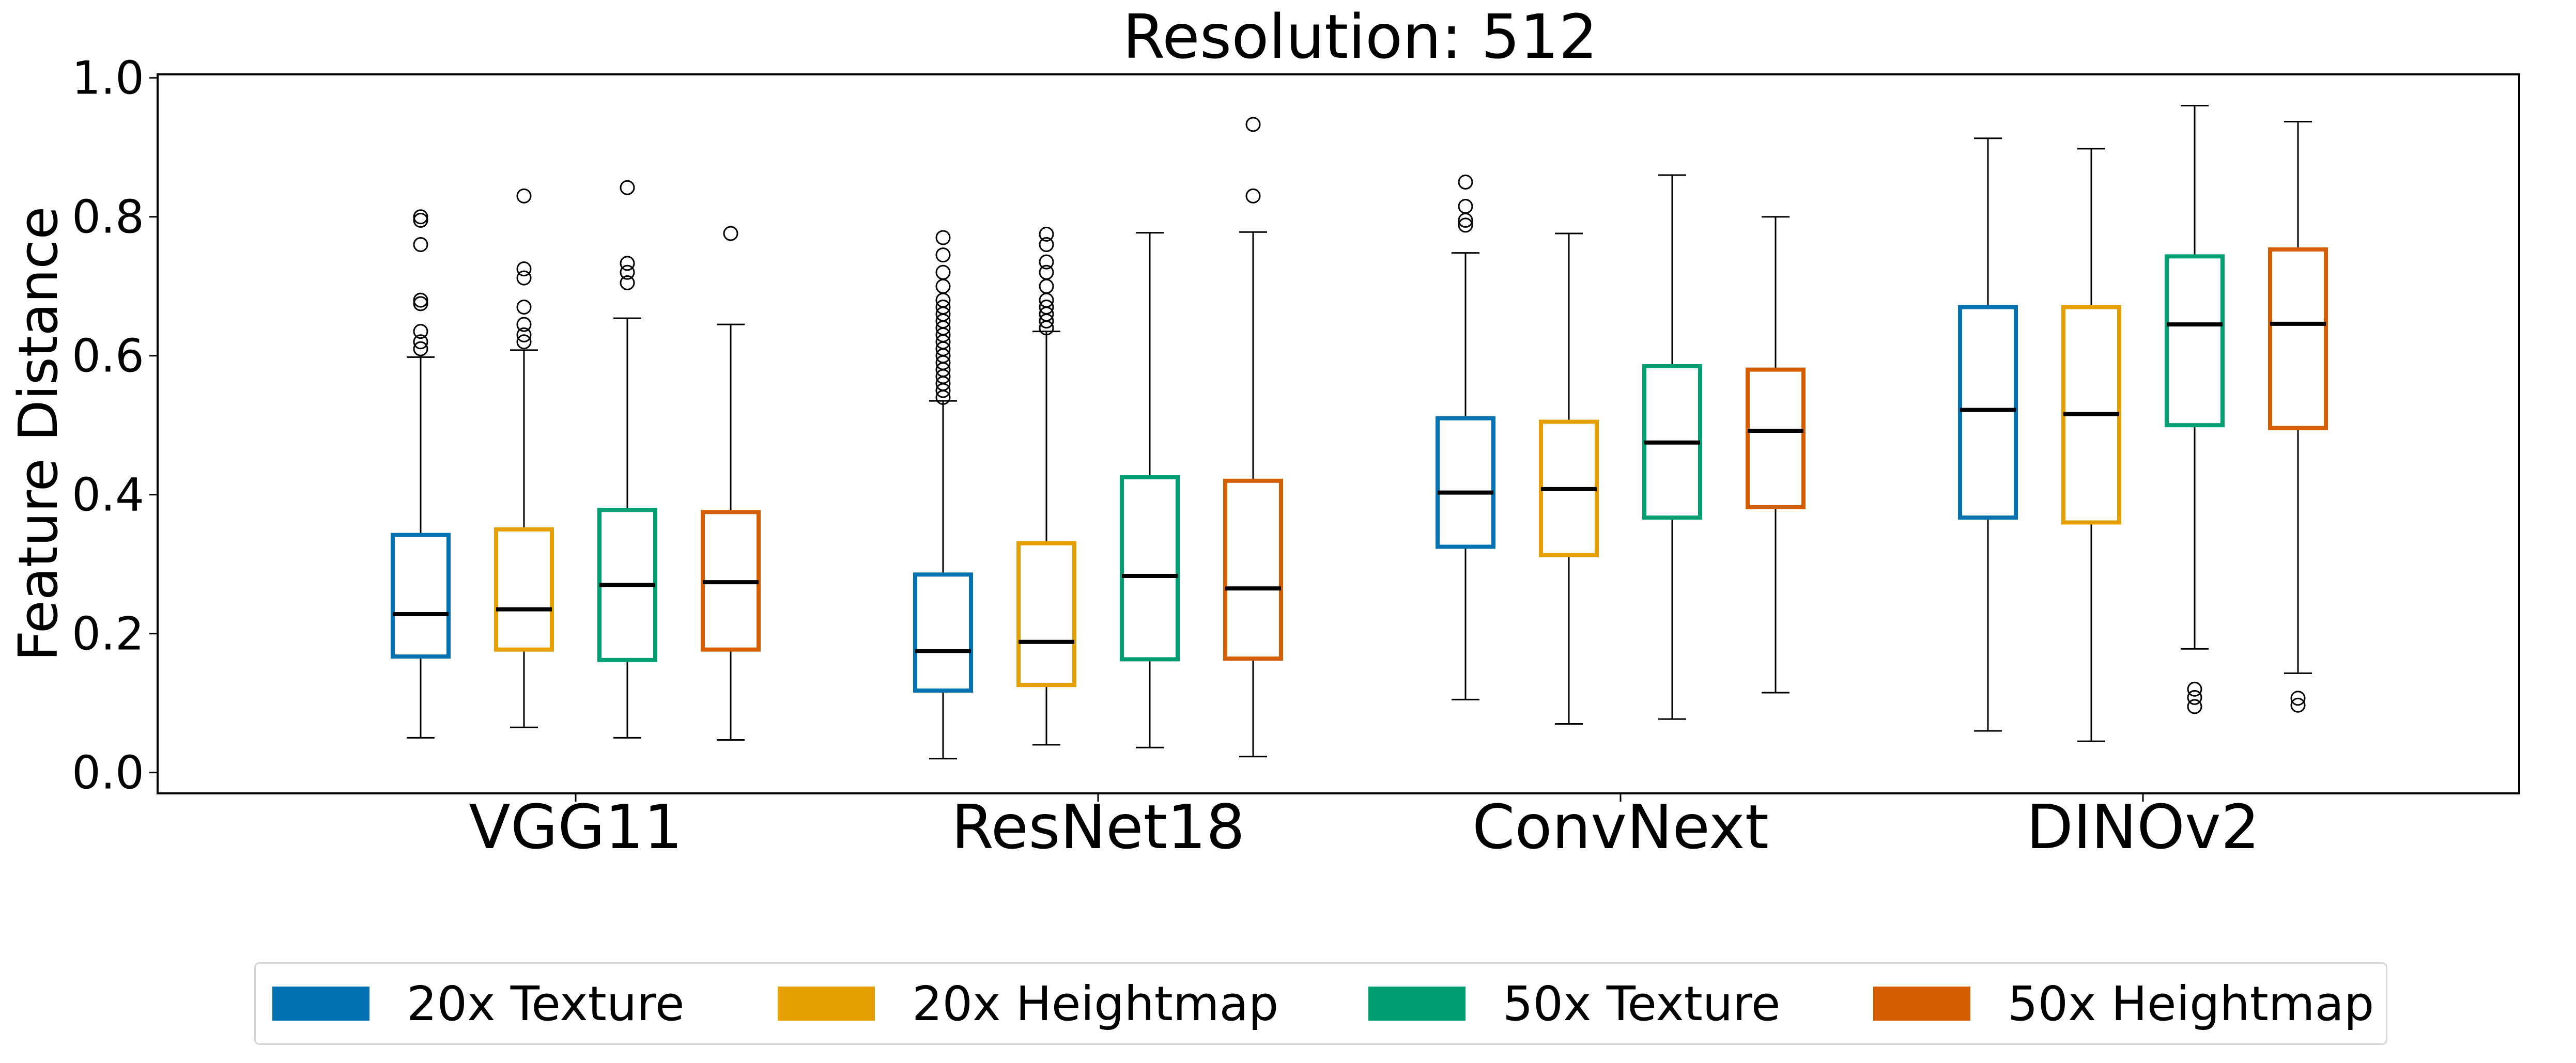 The width and height of the screenshot is (2576, 1063). I want to click on x-tick-label: DINOv2, so click(2143, 827).